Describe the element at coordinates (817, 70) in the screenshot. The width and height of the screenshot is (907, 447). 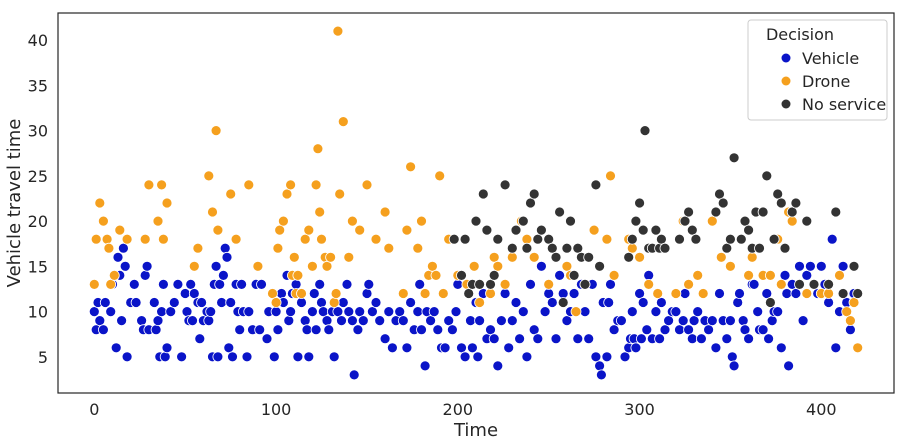
I see `legend-box` at that location.